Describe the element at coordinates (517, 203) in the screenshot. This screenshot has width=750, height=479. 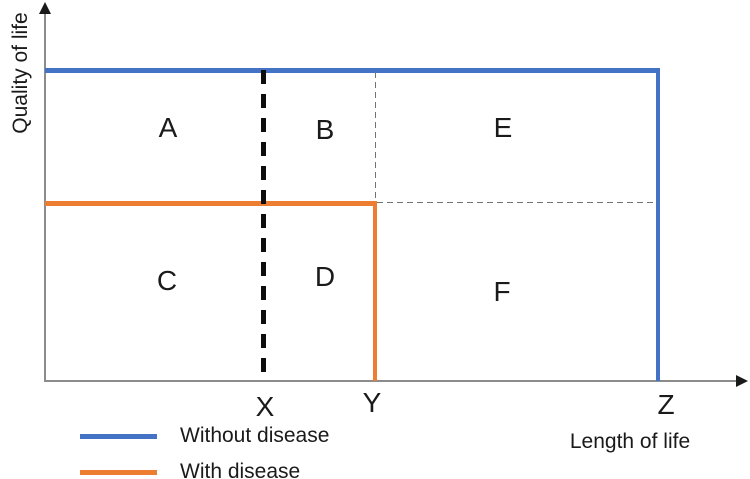
I see `reference-line-quality-thin-dashed-horizontal` at that location.